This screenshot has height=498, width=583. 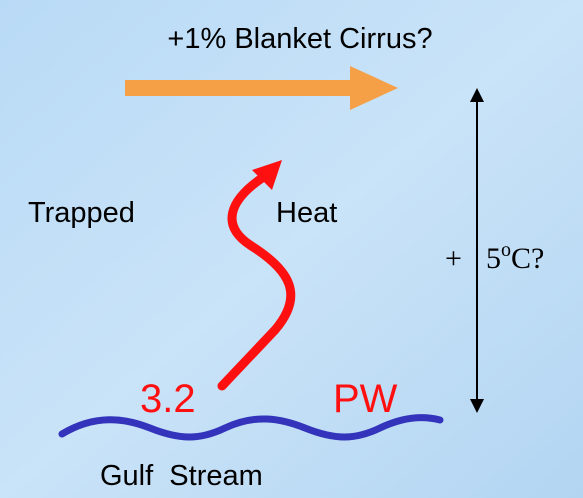 What do you see at coordinates (365, 399) in the screenshot?
I see `unit-label: PW` at bounding box center [365, 399].